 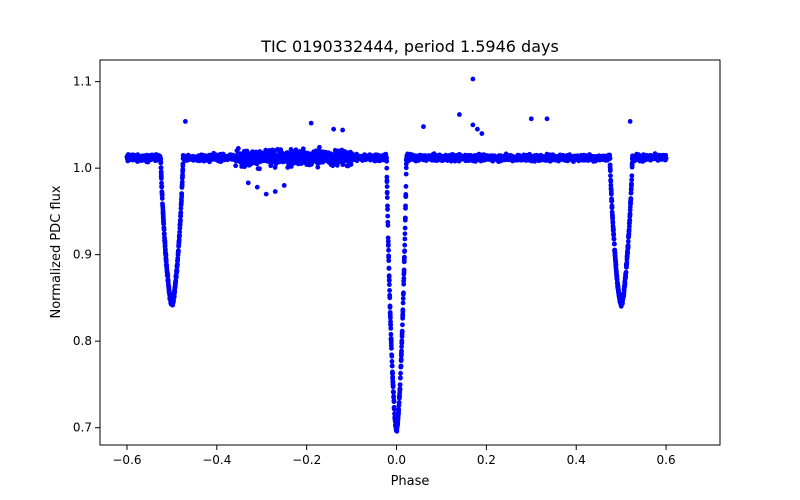 What do you see at coordinates (409, 46) in the screenshot?
I see `chart-title: TIC 0190332444, period 1.5946 days` at bounding box center [409, 46].